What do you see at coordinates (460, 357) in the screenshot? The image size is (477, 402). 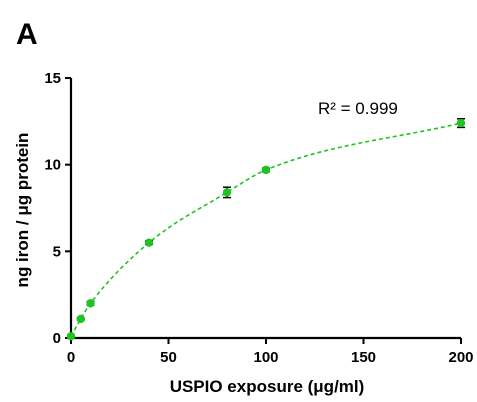 I see `x-tick-label: 200` at bounding box center [460, 357].